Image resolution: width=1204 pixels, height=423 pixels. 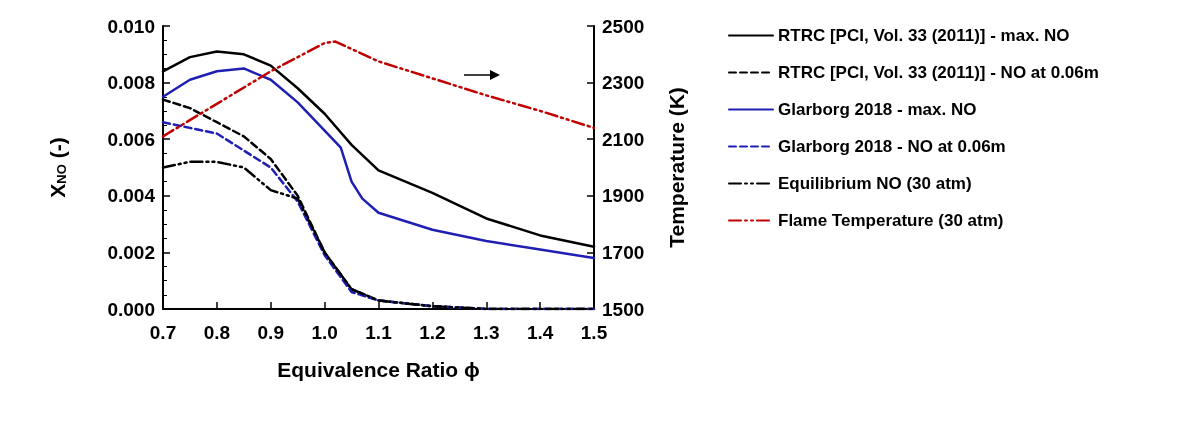 I want to click on y2-tick-label: 2500, so click(x=623, y=26).